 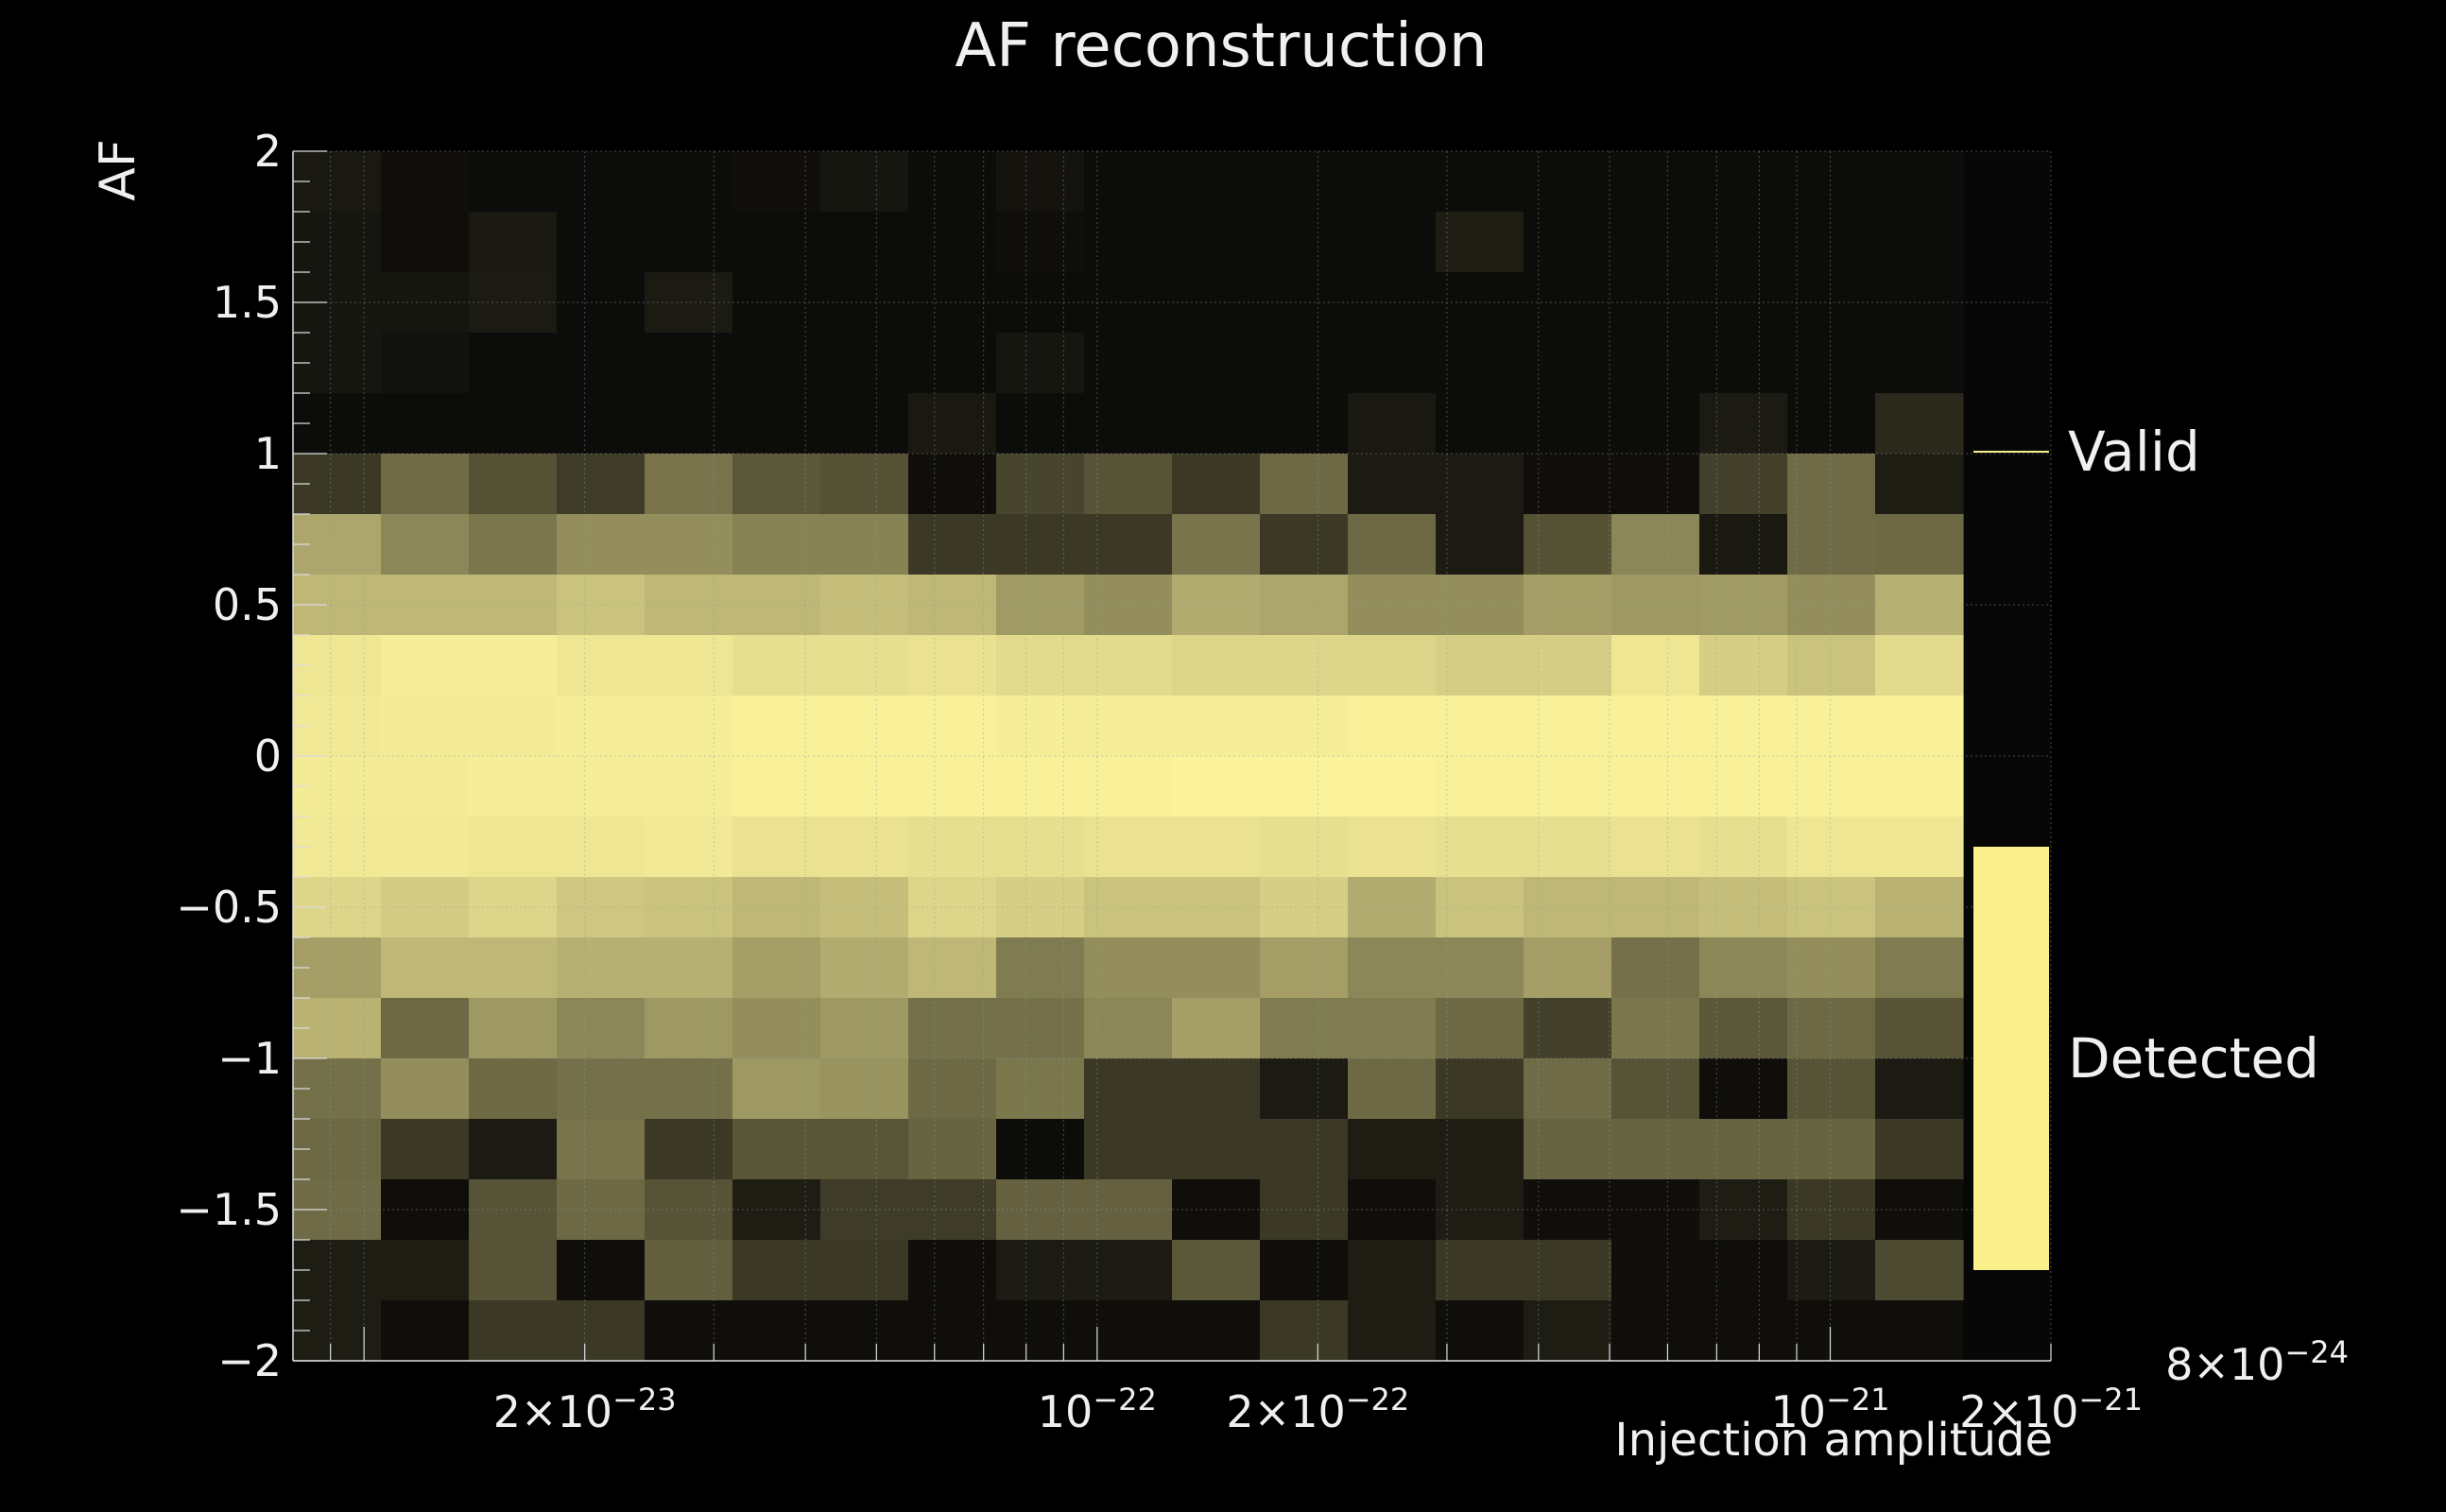 What do you see at coordinates (585, 1409) in the screenshot?
I see `x-tick-label: 2×10⁻²³` at bounding box center [585, 1409].